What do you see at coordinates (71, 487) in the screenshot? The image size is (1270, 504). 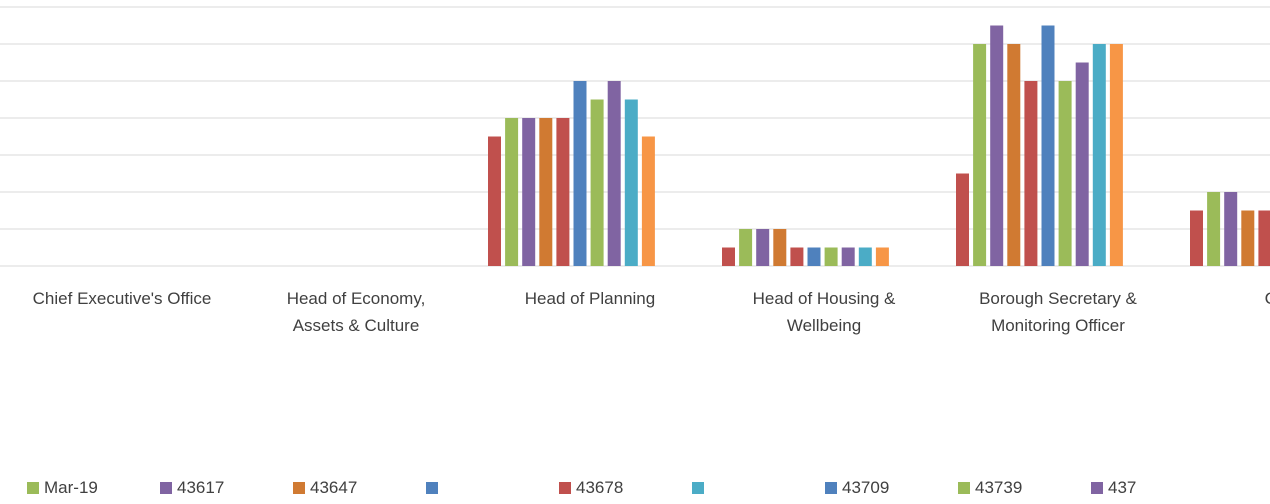 I see `legend-label: Mar-19` at bounding box center [71, 487].